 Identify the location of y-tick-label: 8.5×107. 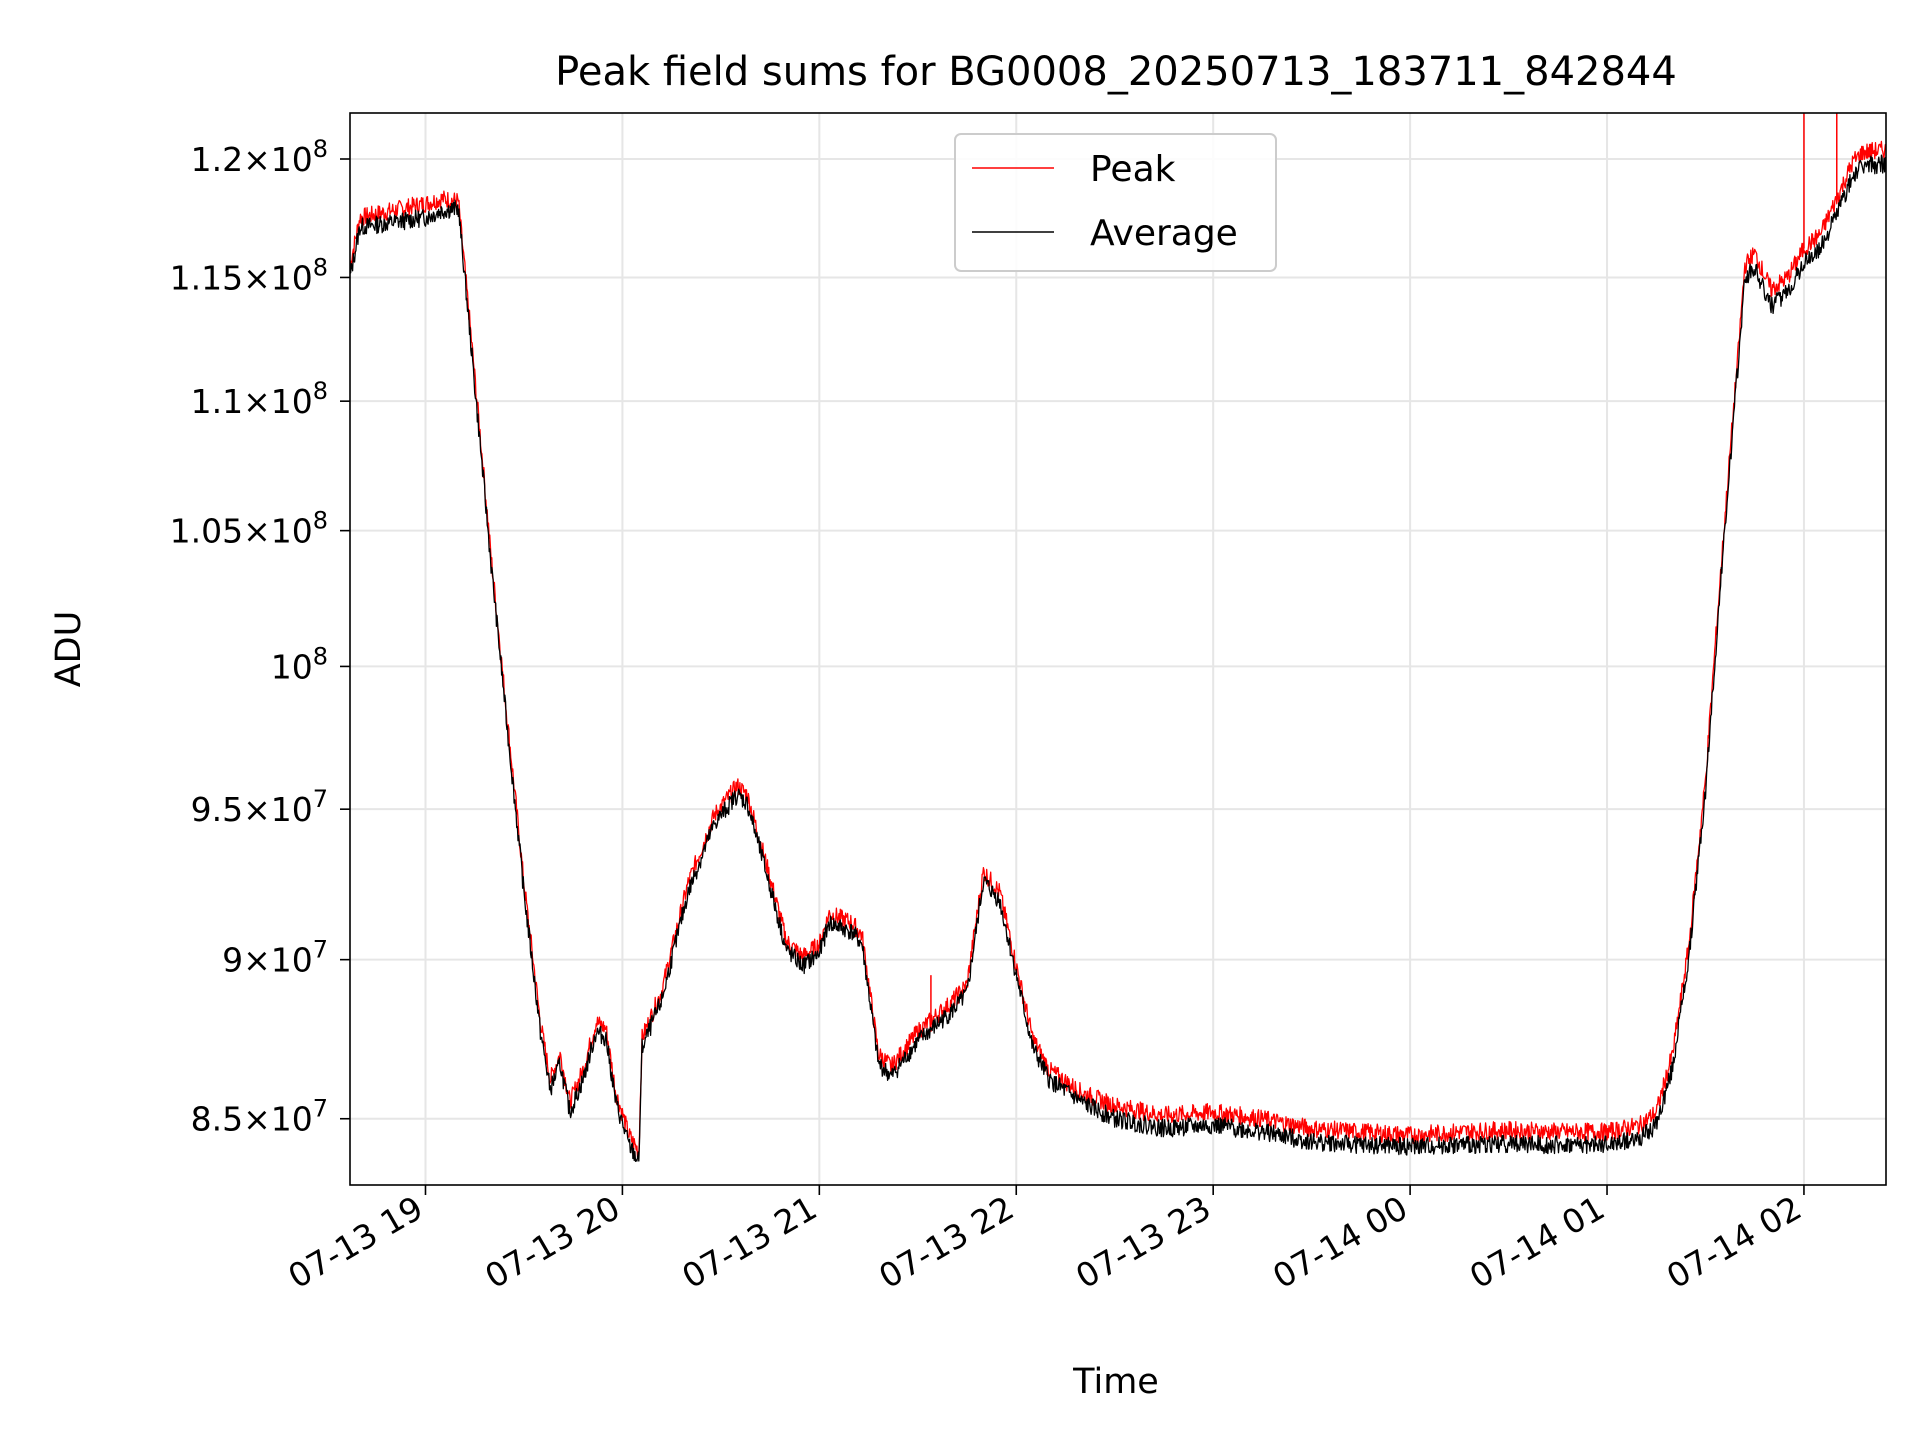
(259, 1117).